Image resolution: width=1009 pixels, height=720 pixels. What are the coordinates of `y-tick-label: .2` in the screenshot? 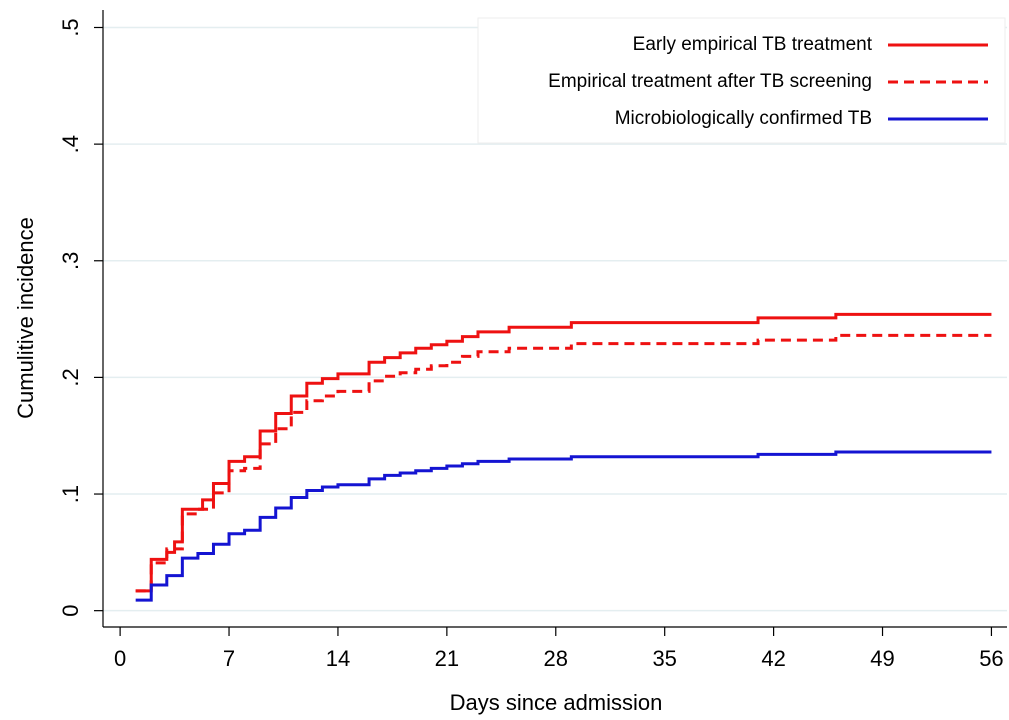 It's located at (70, 377).